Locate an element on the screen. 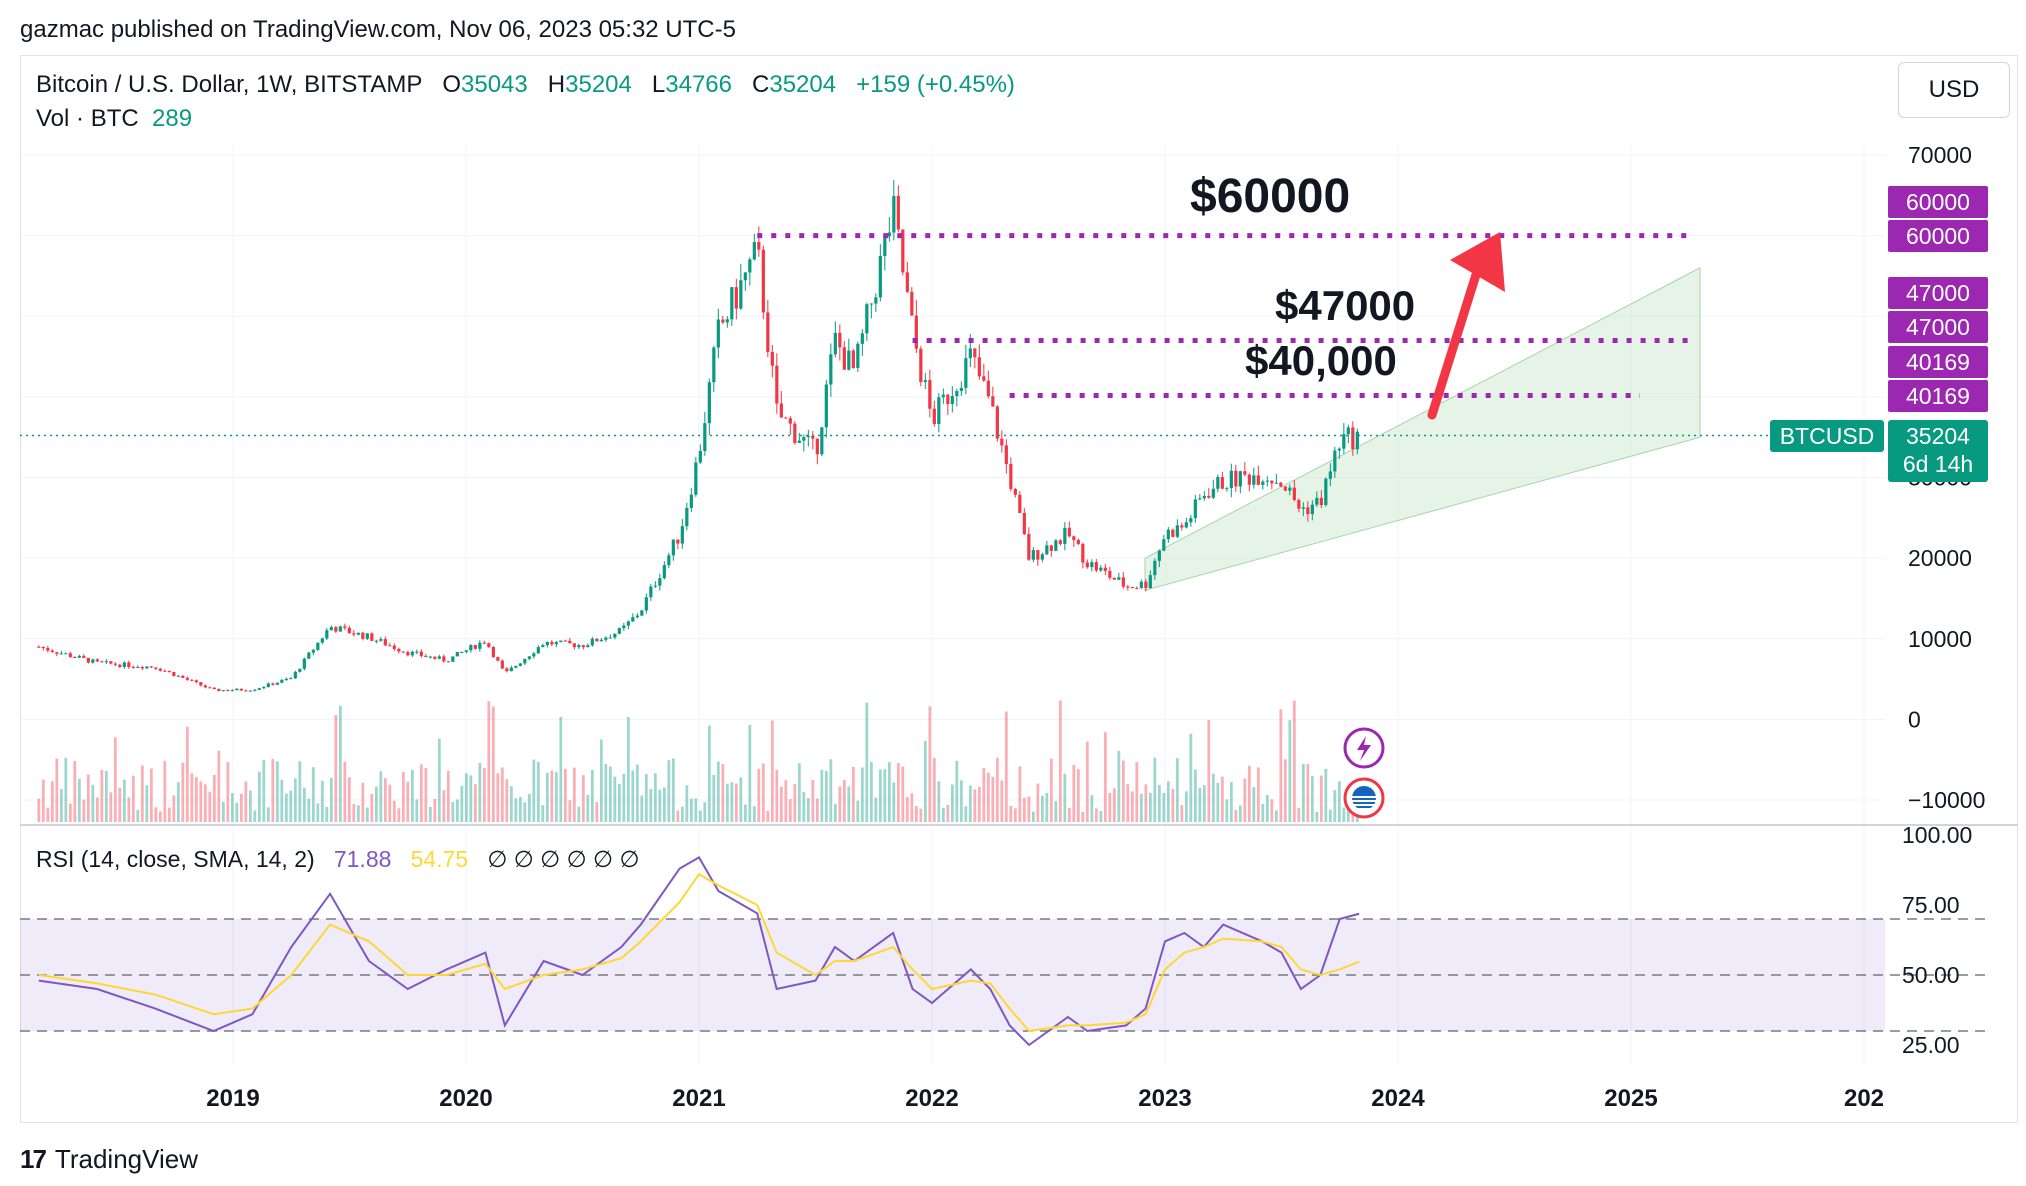 The height and width of the screenshot is (1186, 2026). tradingview-logo: 17 TradingView is located at coordinates (109, 1159).